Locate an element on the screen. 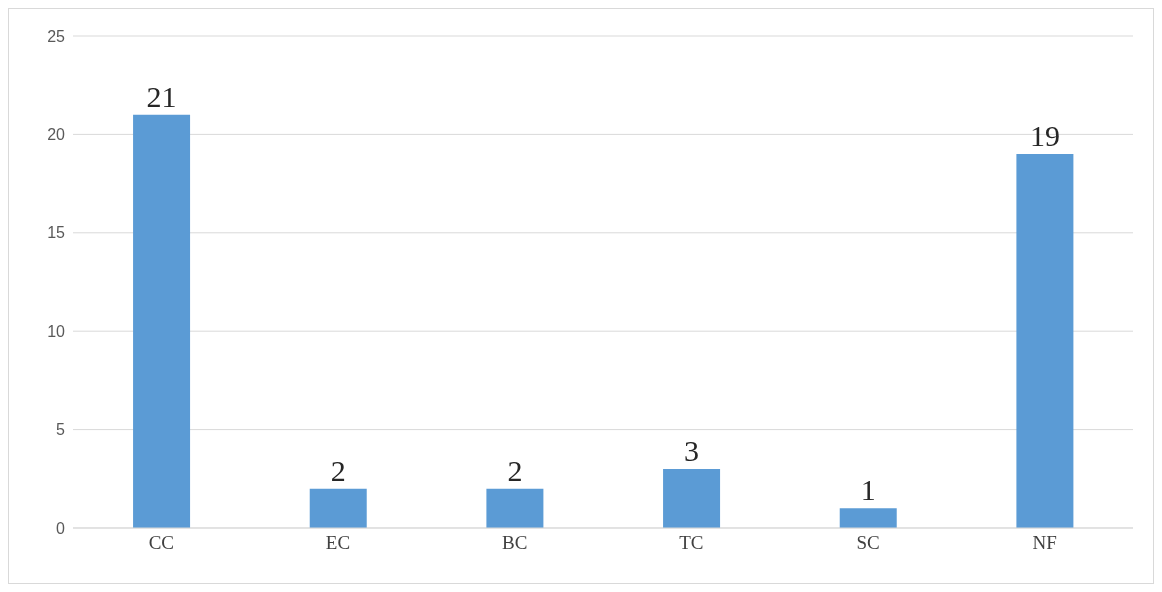 This screenshot has height=592, width=1162. x-tick-label: SC is located at coordinates (868, 543).